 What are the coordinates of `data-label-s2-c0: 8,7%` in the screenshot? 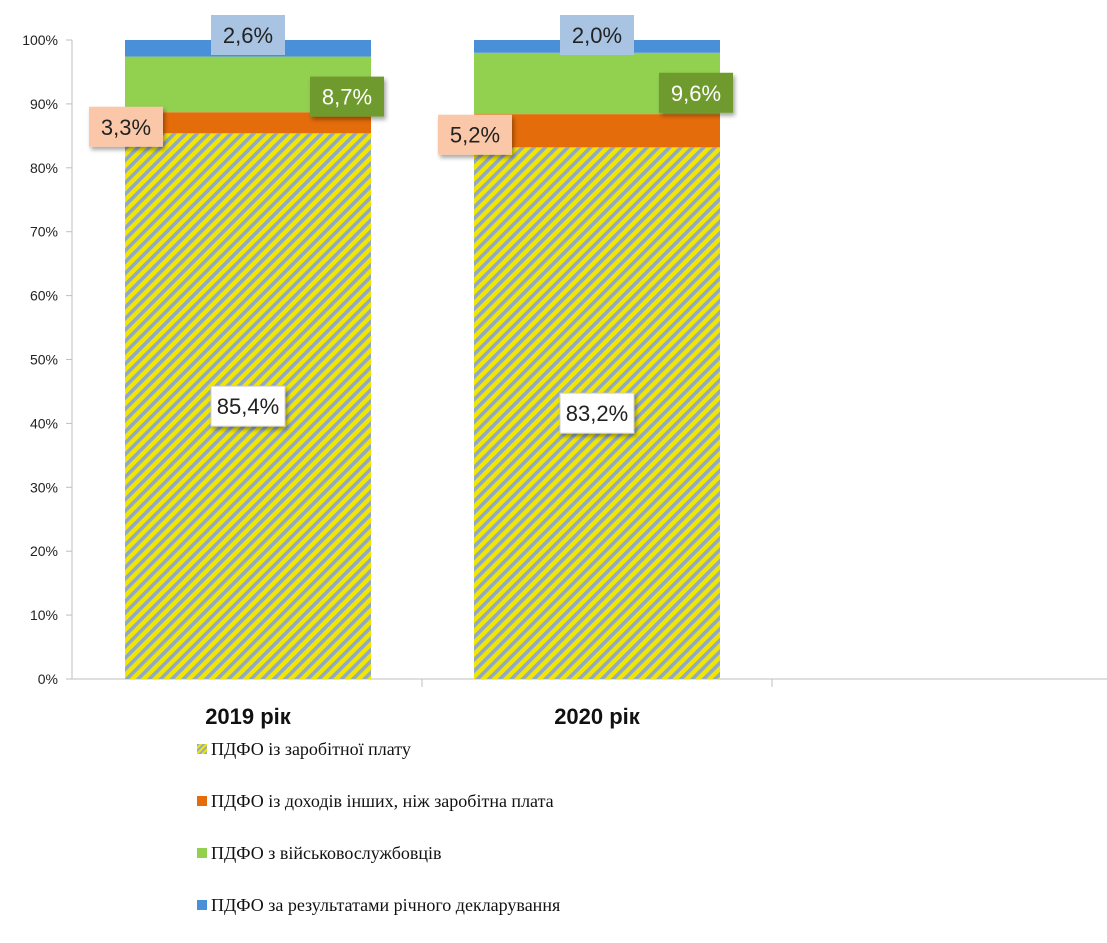 It's located at (347, 96).